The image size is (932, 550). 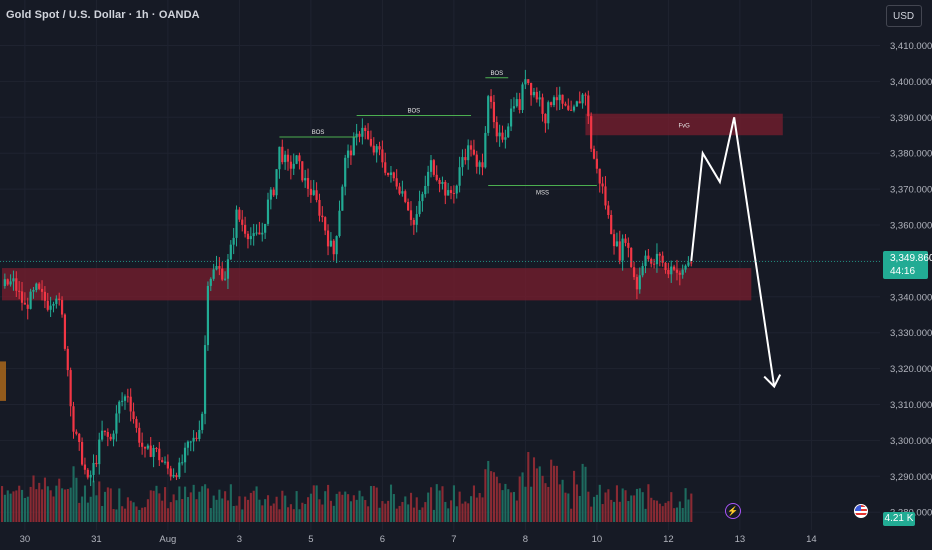 I want to click on time-axis-label: 7, so click(x=453, y=539).